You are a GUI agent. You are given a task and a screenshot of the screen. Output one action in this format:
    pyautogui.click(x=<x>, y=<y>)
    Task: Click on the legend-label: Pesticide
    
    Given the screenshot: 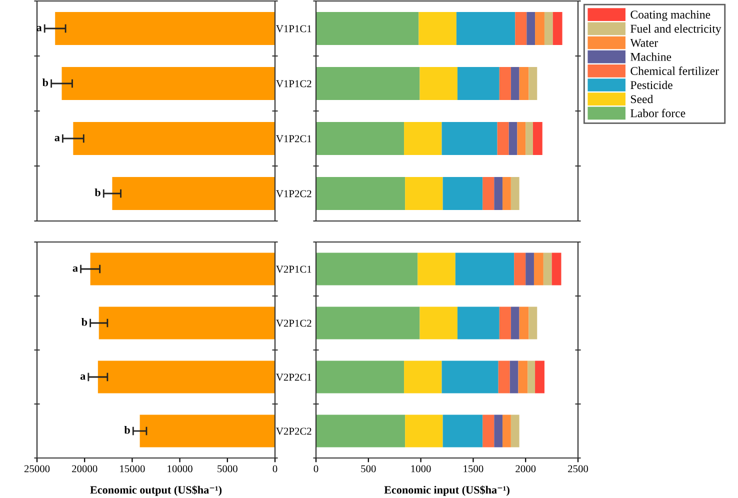 What is the action you would take?
    pyautogui.click(x=651, y=85)
    